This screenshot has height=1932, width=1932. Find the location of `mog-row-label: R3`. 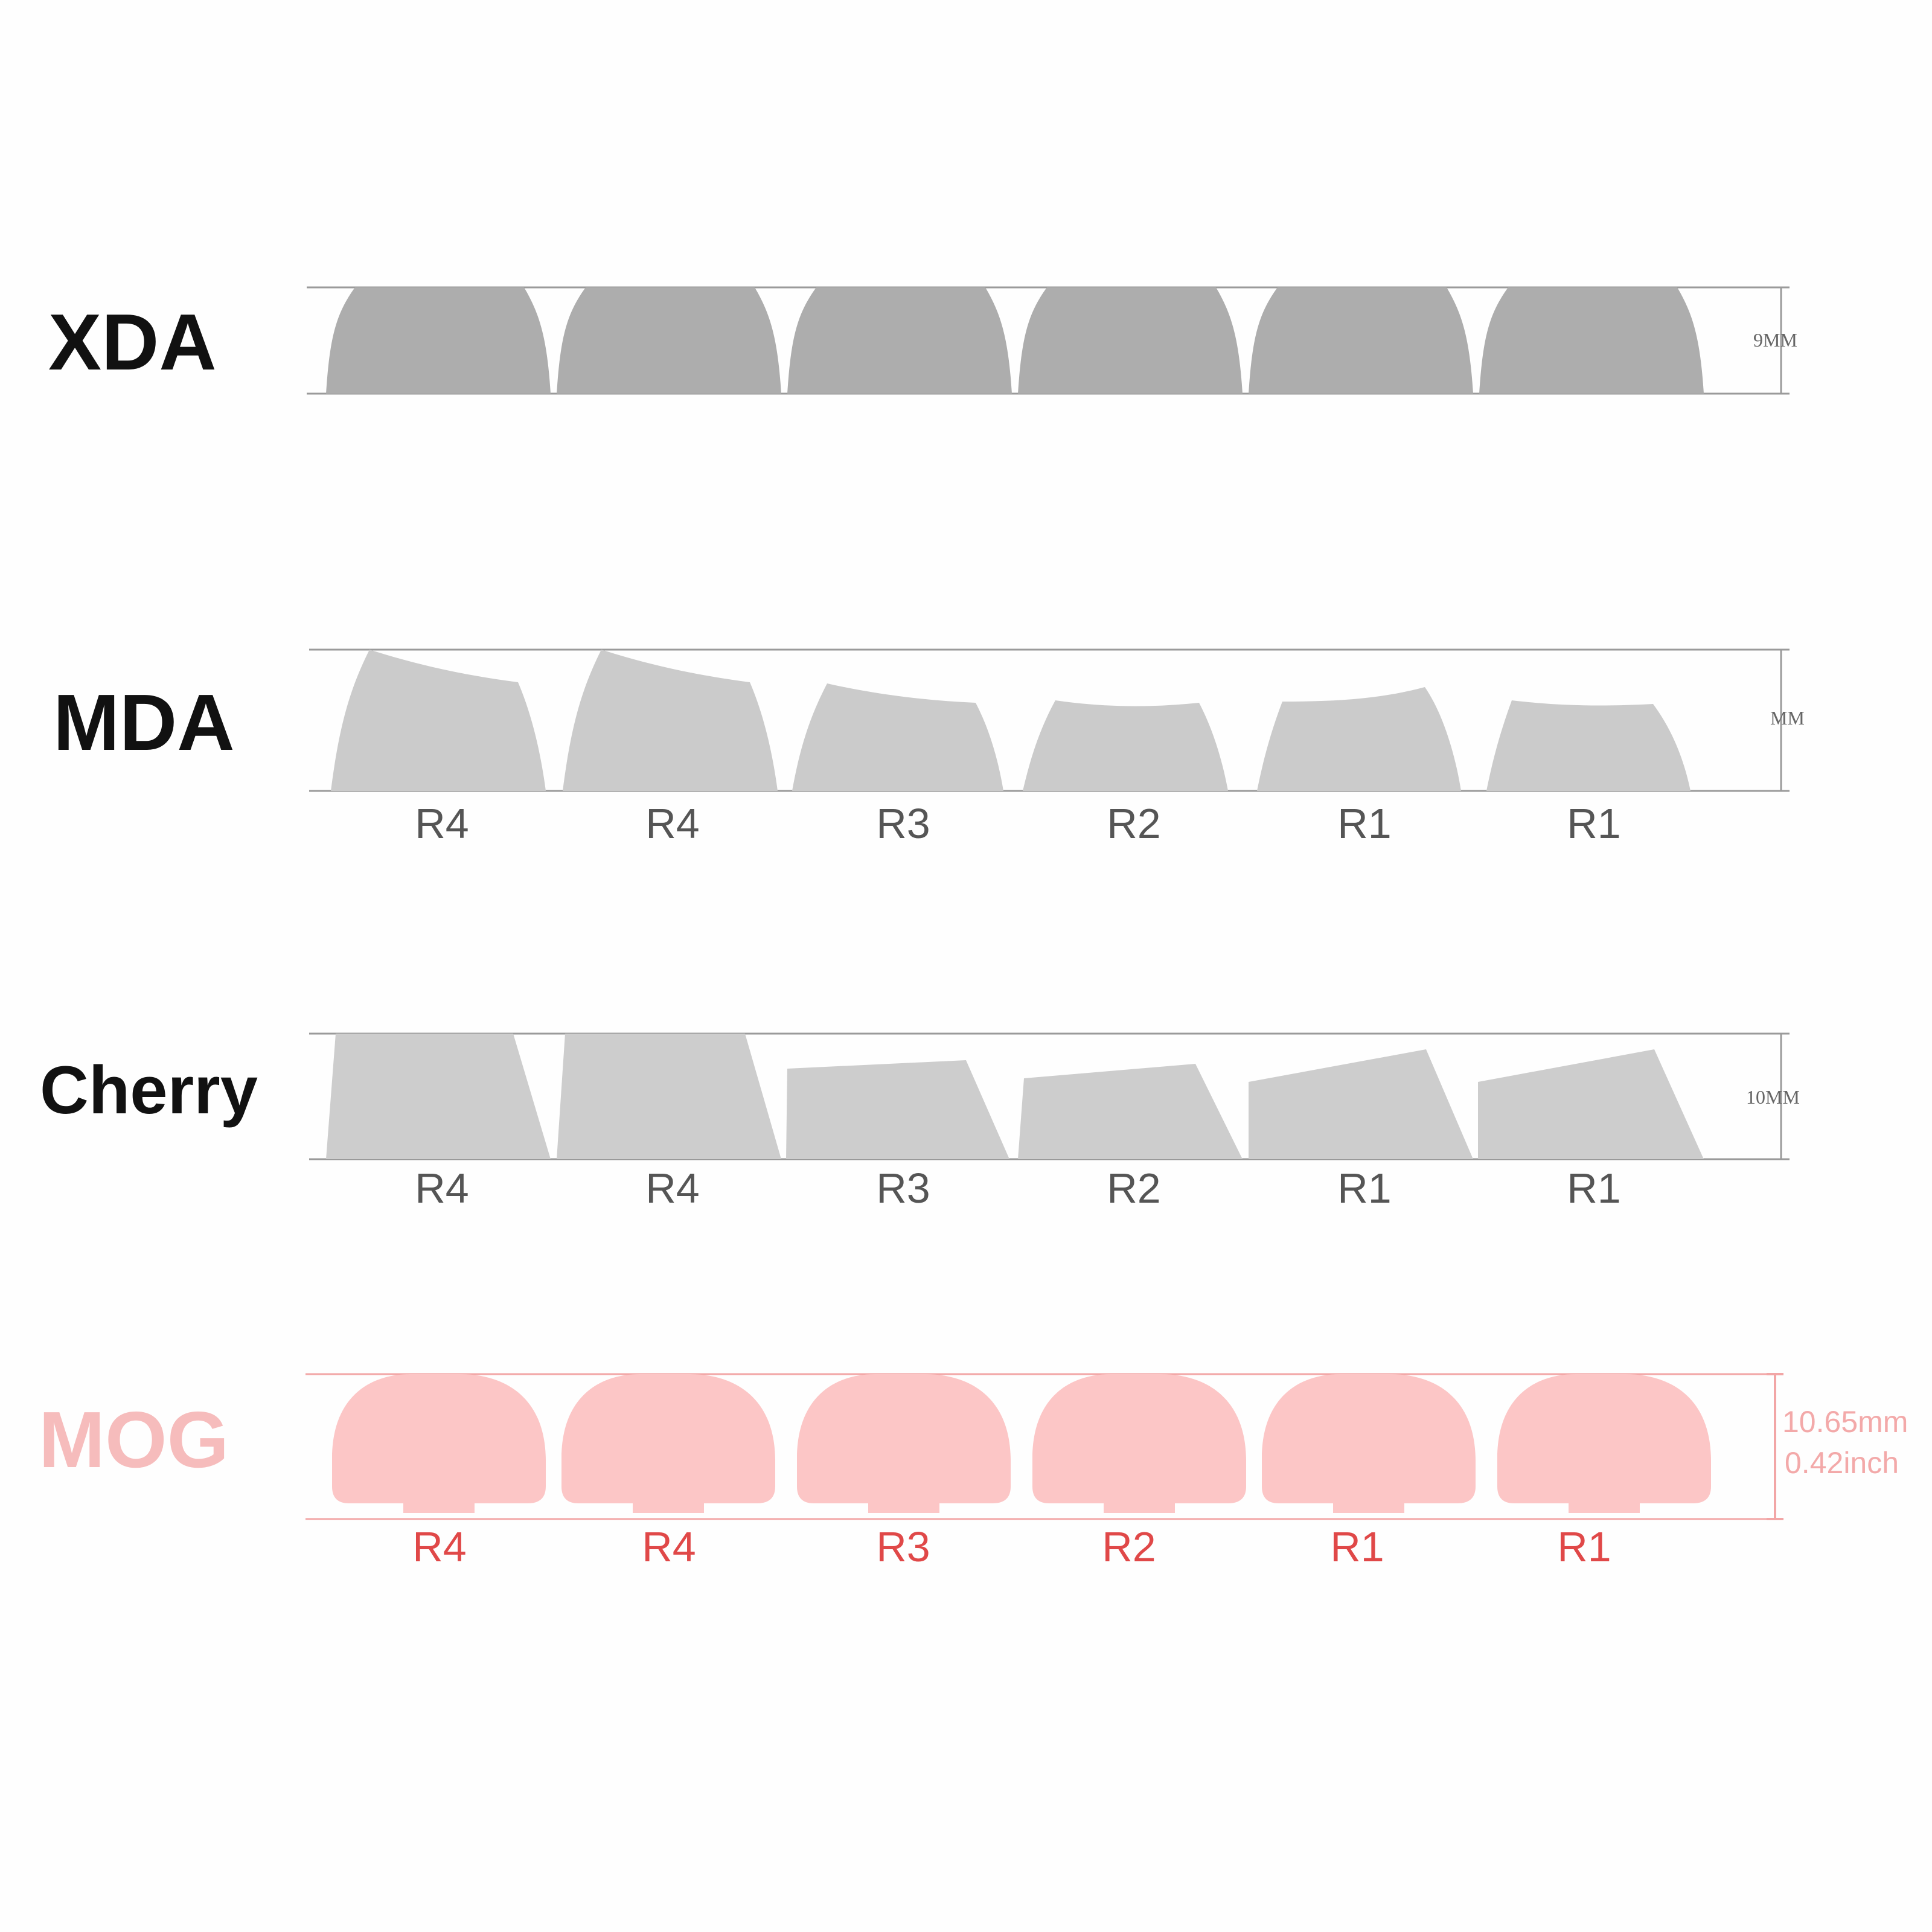

mog-row-label: R3 is located at coordinates (903, 1547).